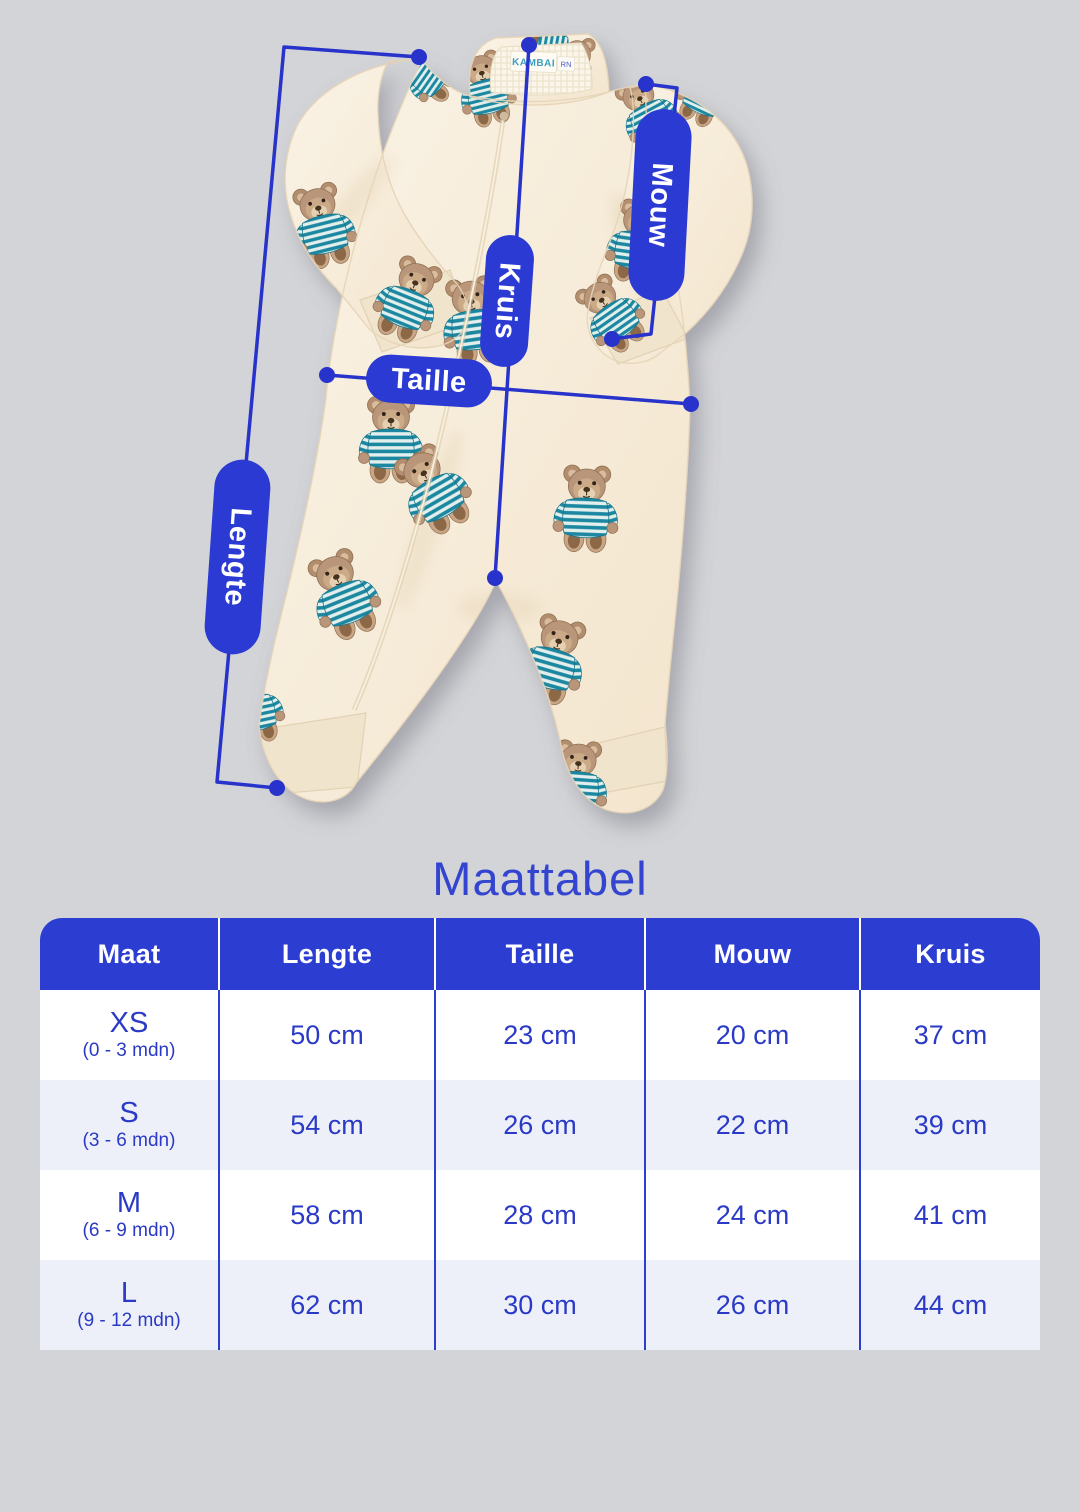  Describe the element at coordinates (950, 1124) in the screenshot. I see `cell-kruis: 39 cm` at that location.